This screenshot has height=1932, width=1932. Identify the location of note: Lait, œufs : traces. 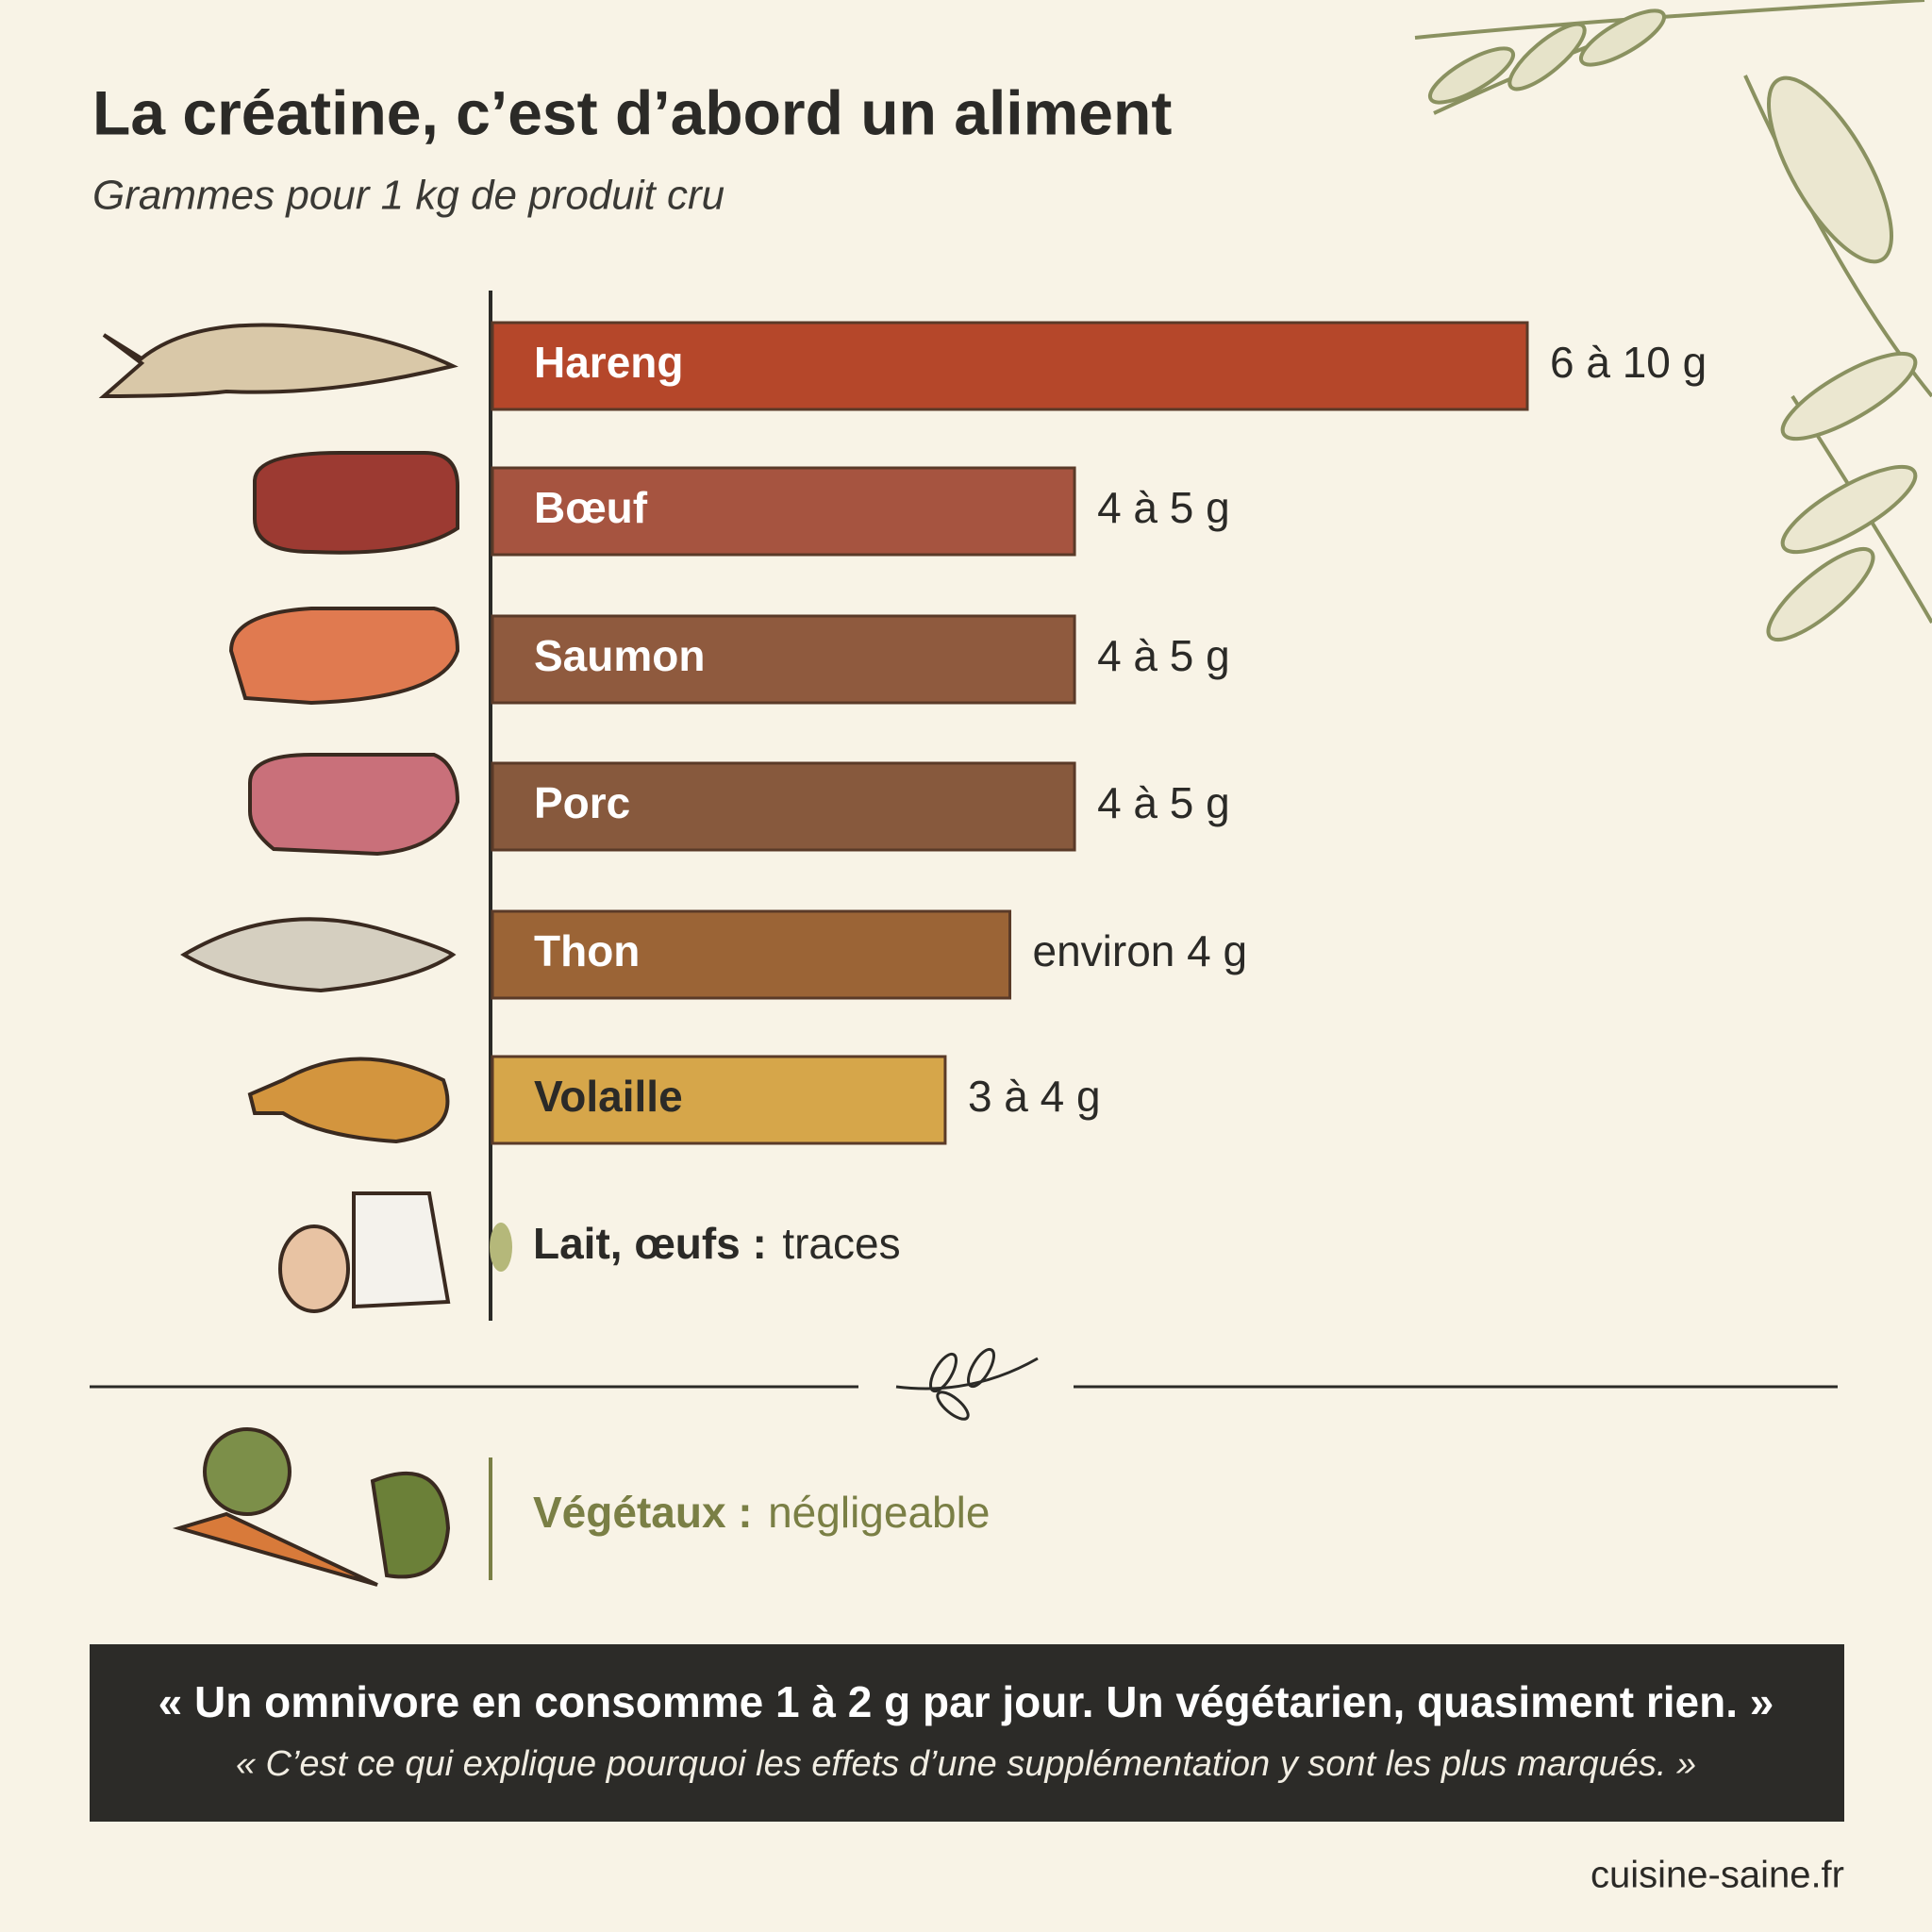
(717, 1243).